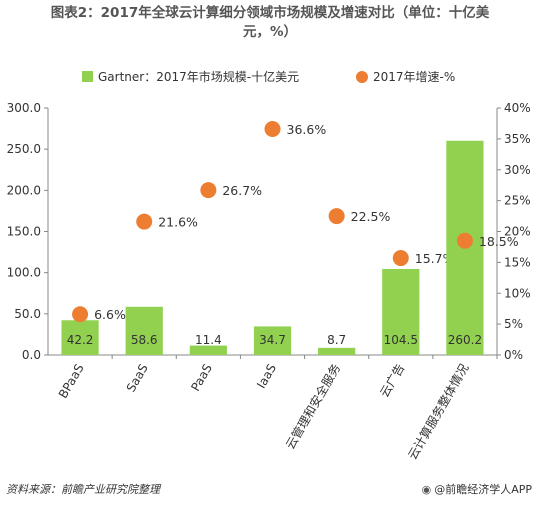  What do you see at coordinates (371, 216) in the screenshot?
I see `growth-value-label: 22.5%` at bounding box center [371, 216].